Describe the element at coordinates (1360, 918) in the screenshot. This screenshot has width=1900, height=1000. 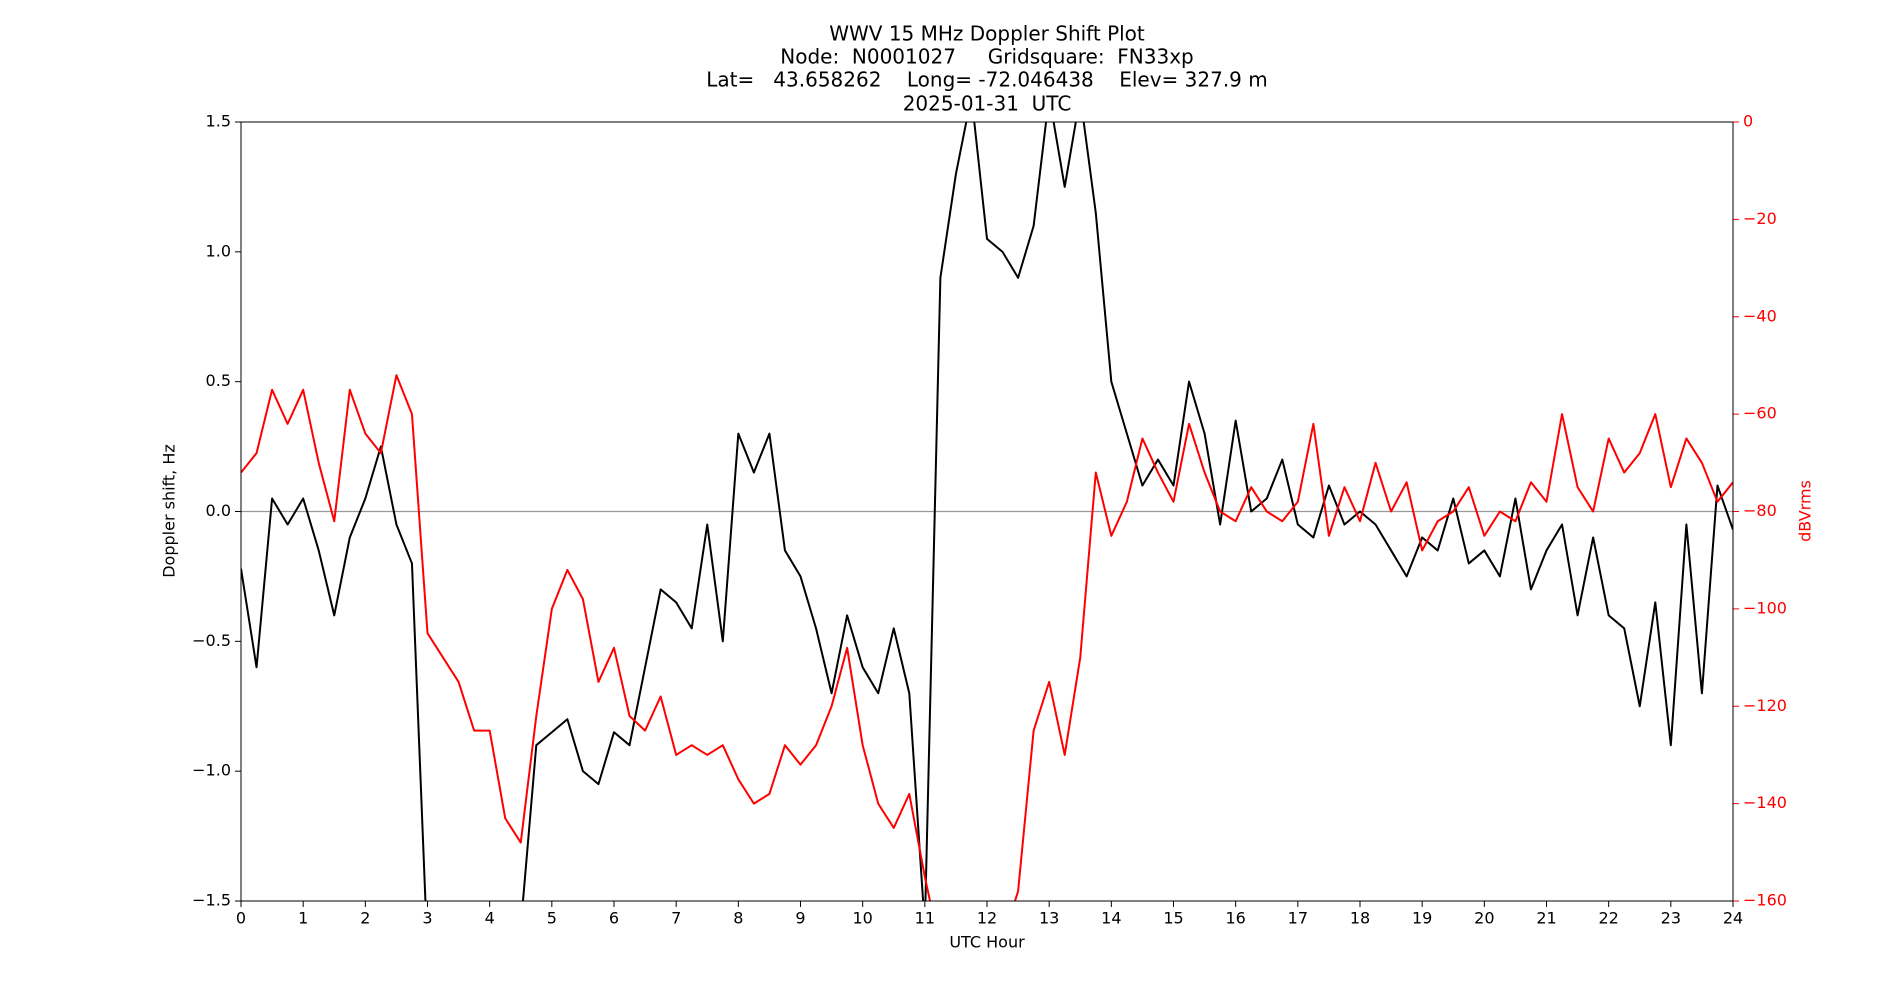
I see `x-tick-label: 18` at that location.